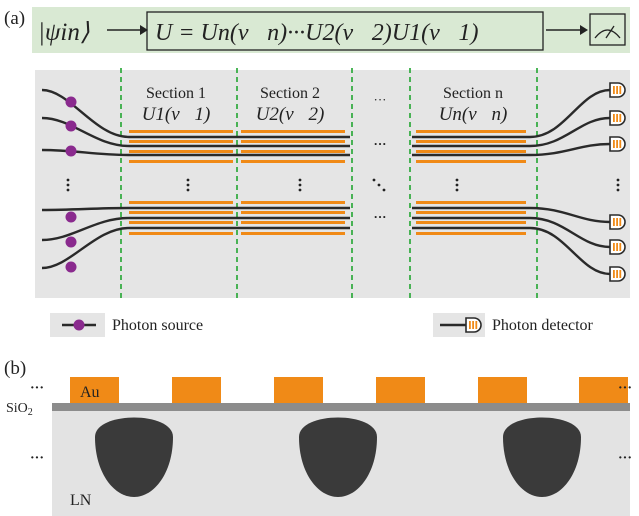 This screenshot has height=516, width=639. What do you see at coordinates (316, 33) in the screenshot?
I see `unitary-expression: U = Un(v⃗n)···U2(v⃗2)U1(v⃗1)` at bounding box center [316, 33].